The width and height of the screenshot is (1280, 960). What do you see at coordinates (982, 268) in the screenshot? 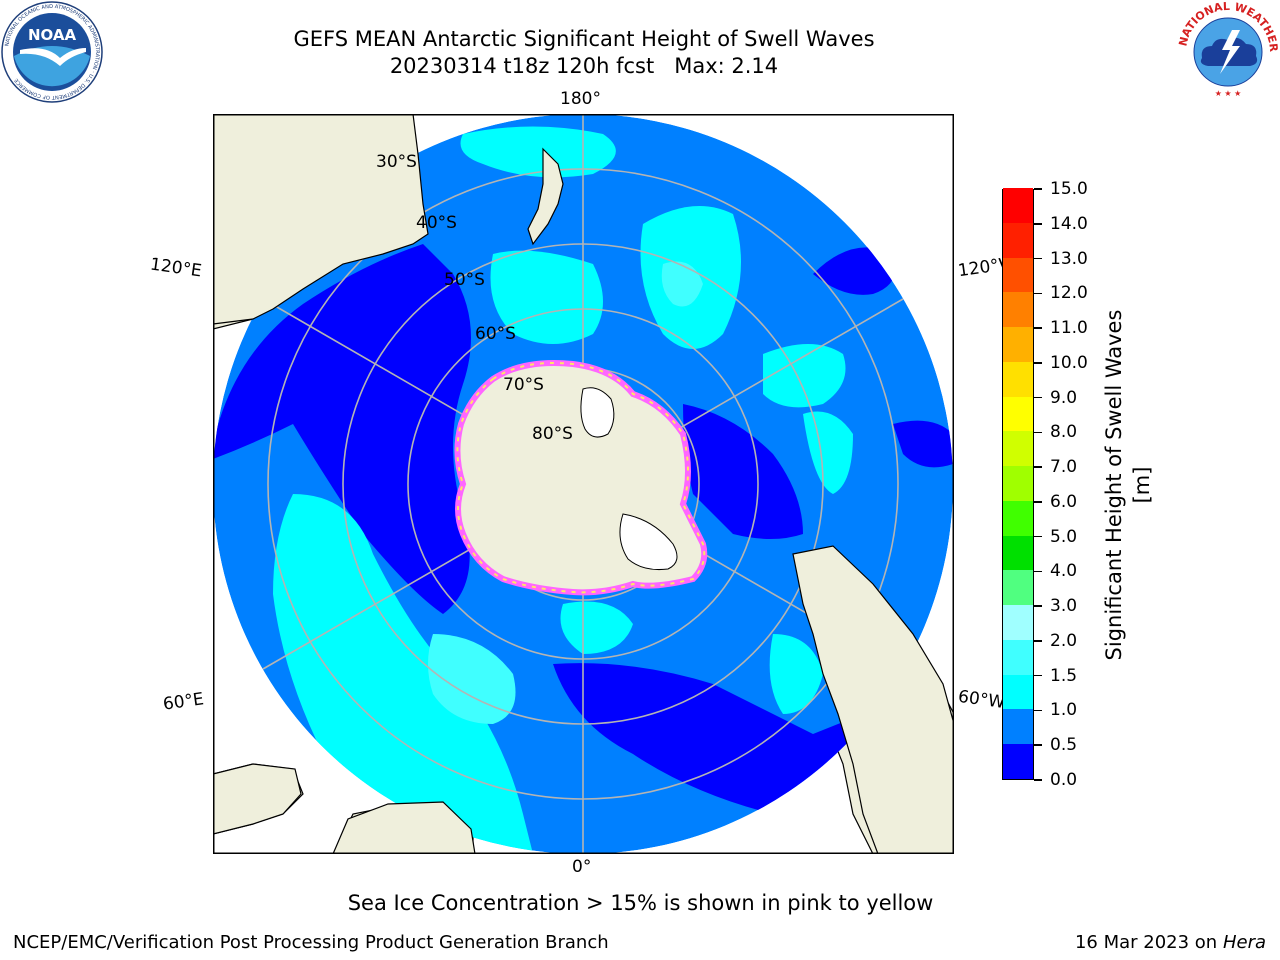
I see `lon-label-120w: 120°W` at bounding box center [982, 268].